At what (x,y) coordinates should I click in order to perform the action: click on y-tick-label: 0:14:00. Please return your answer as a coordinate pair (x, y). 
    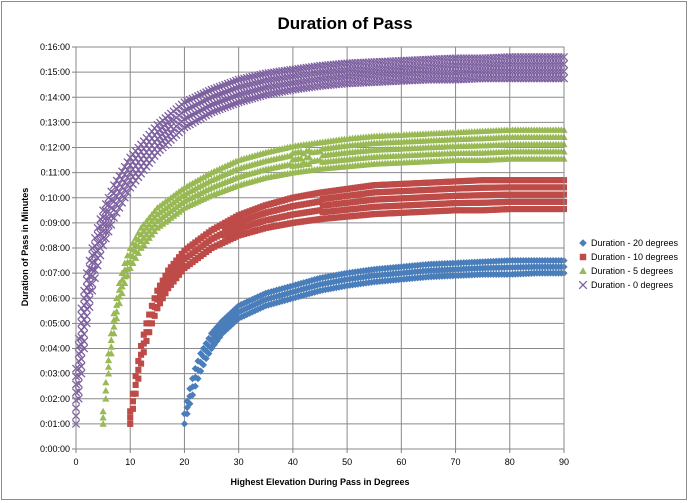
    Looking at the image, I should click on (55, 97).